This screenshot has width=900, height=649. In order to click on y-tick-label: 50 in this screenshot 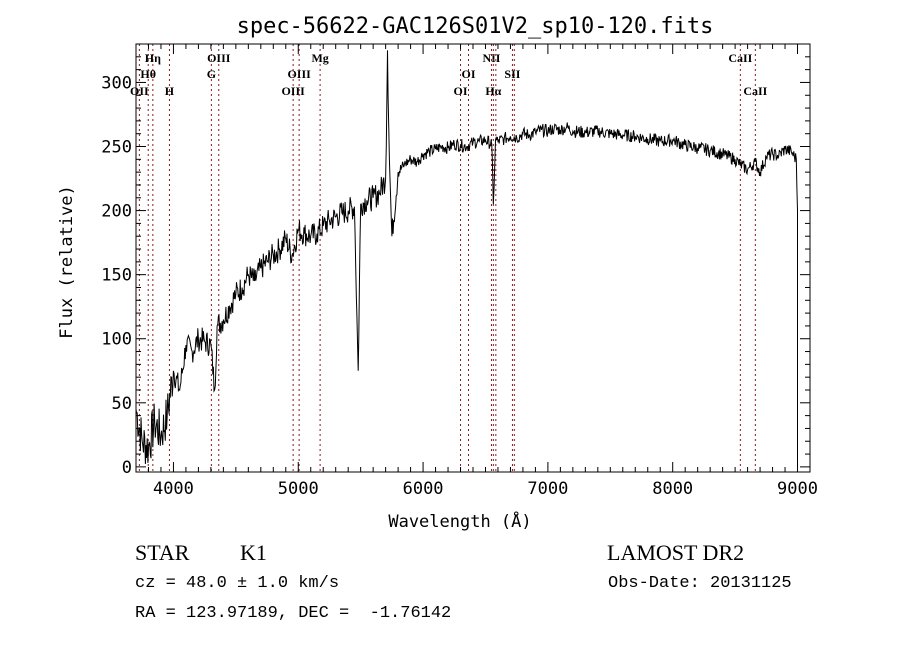, I will do `click(122, 404)`.